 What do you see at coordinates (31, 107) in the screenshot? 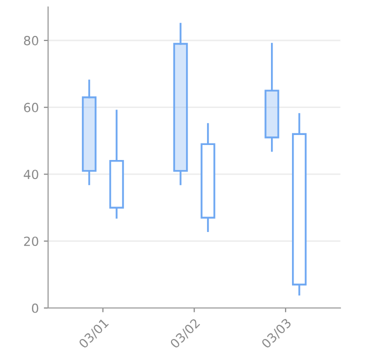
I see `y-tick-label: 60` at bounding box center [31, 107].